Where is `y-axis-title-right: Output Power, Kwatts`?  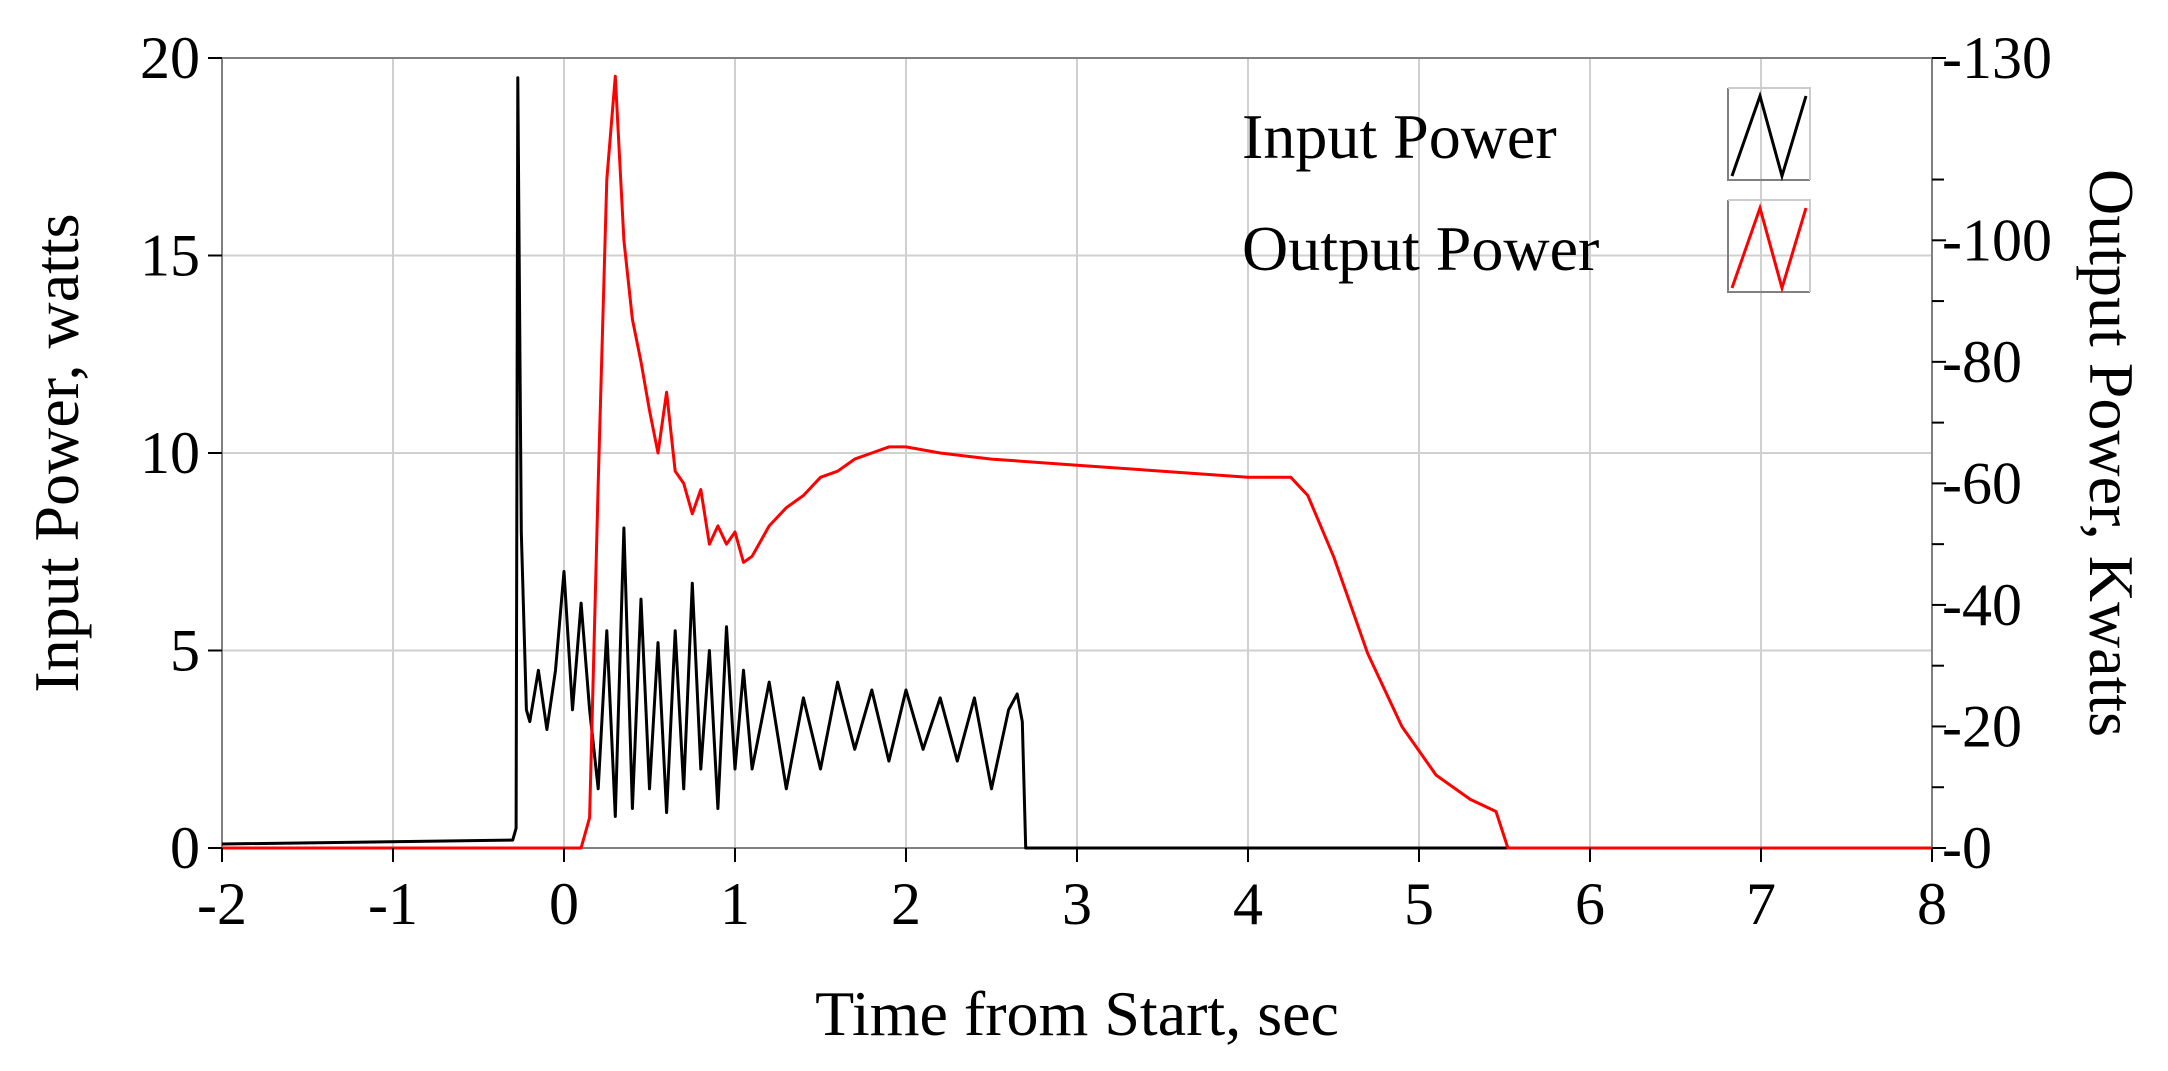
y-axis-title-right: Output Power, Kwatts is located at coordinates (2111, 453).